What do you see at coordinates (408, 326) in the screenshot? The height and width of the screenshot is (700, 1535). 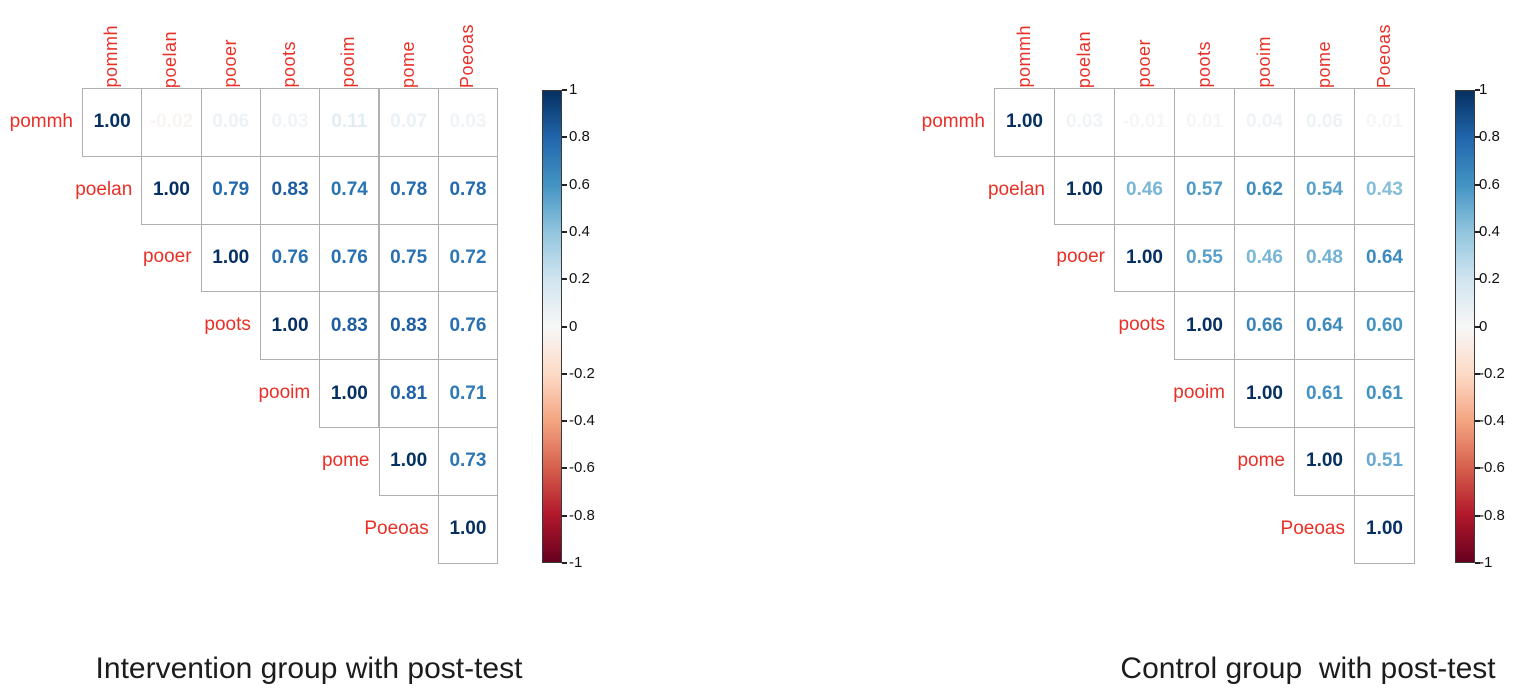 I see `matrix-cell-poots-pome: 0.83` at bounding box center [408, 326].